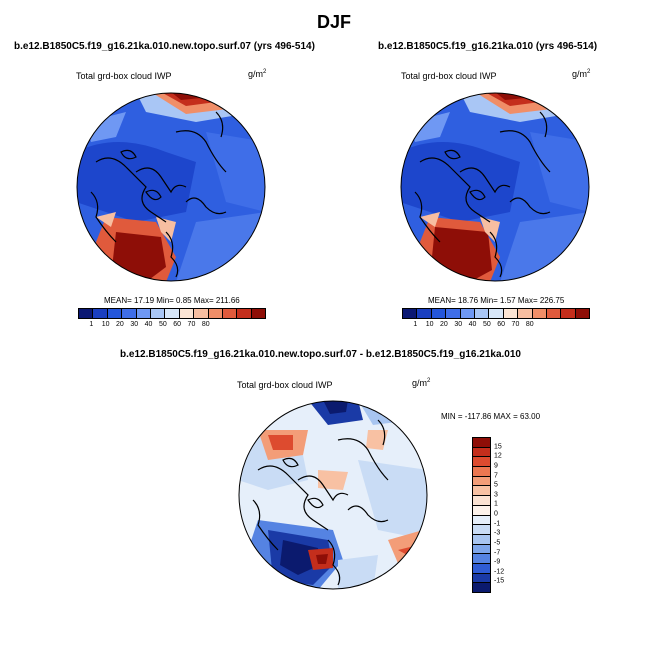  What do you see at coordinates (498, 456) in the screenshot?
I see `colorbar-tick-label: 12` at bounding box center [498, 456].